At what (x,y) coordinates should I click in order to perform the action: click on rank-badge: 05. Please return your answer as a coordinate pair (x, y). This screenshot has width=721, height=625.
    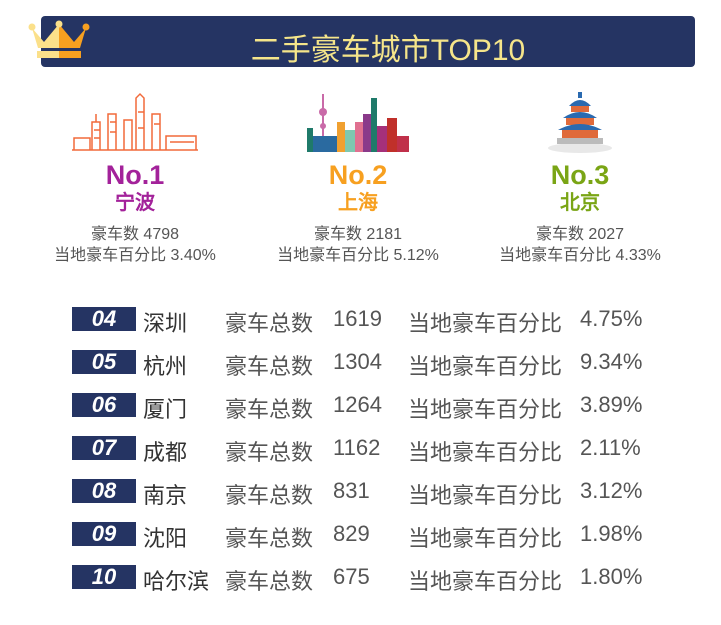
    Looking at the image, I should click on (104, 362).